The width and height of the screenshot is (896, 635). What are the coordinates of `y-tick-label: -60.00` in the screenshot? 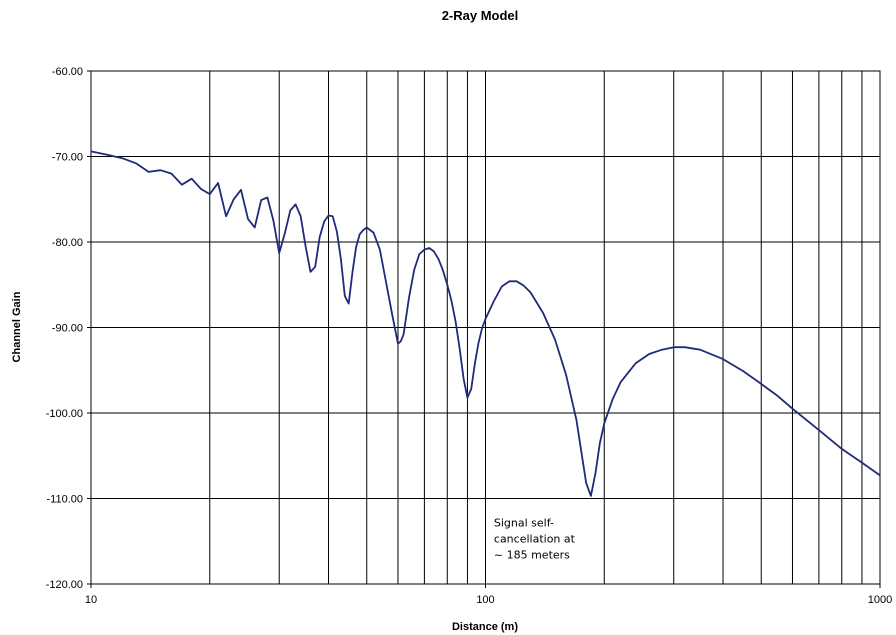 It's located at (67, 72).